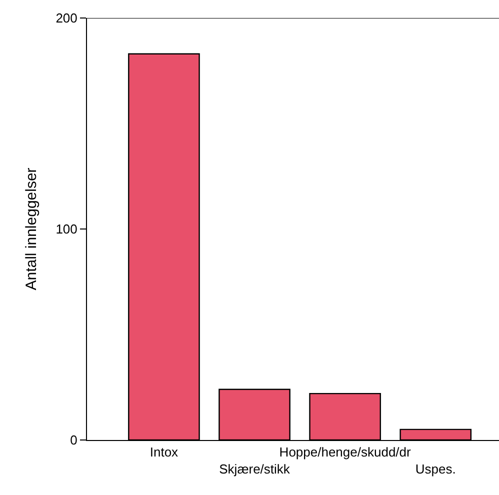 The image size is (499, 495). What do you see at coordinates (67, 18) in the screenshot?
I see `y-tick-label: 200` at bounding box center [67, 18].